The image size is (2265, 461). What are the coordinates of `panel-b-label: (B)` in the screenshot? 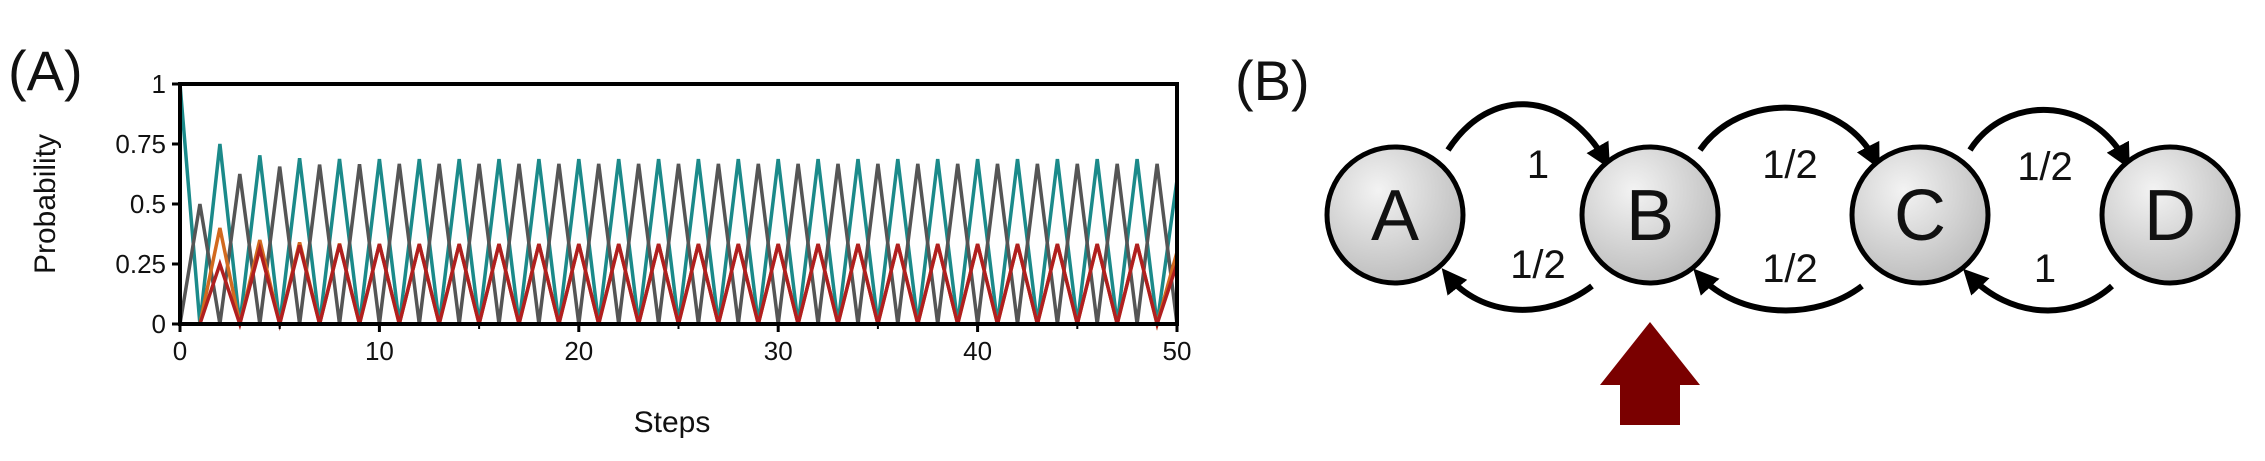 It's located at (1272, 80).